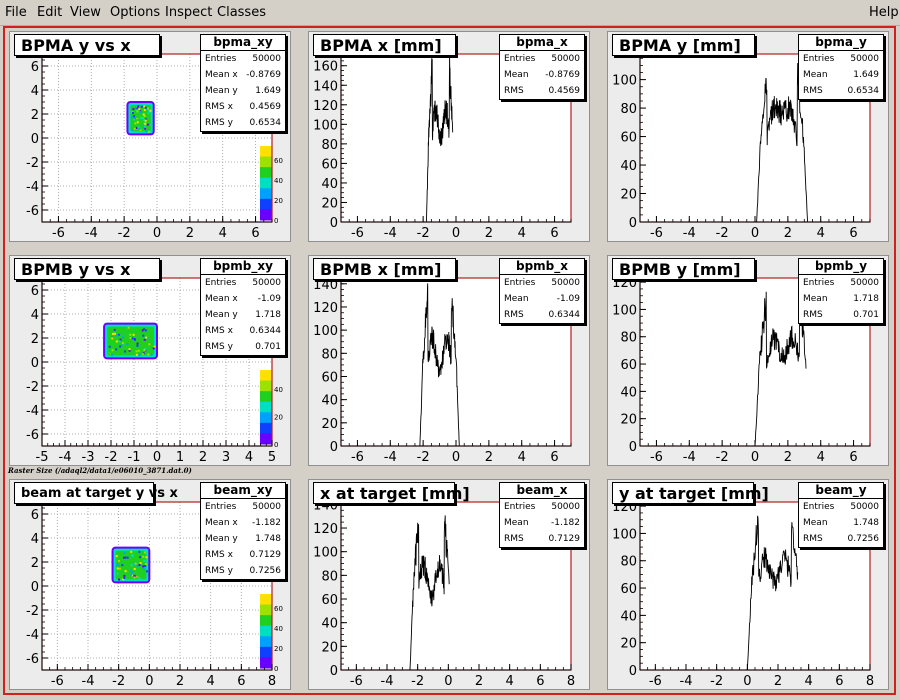 This screenshot has width=900, height=700. What do you see at coordinates (85, 12) in the screenshot?
I see `menu-view: View` at bounding box center [85, 12].